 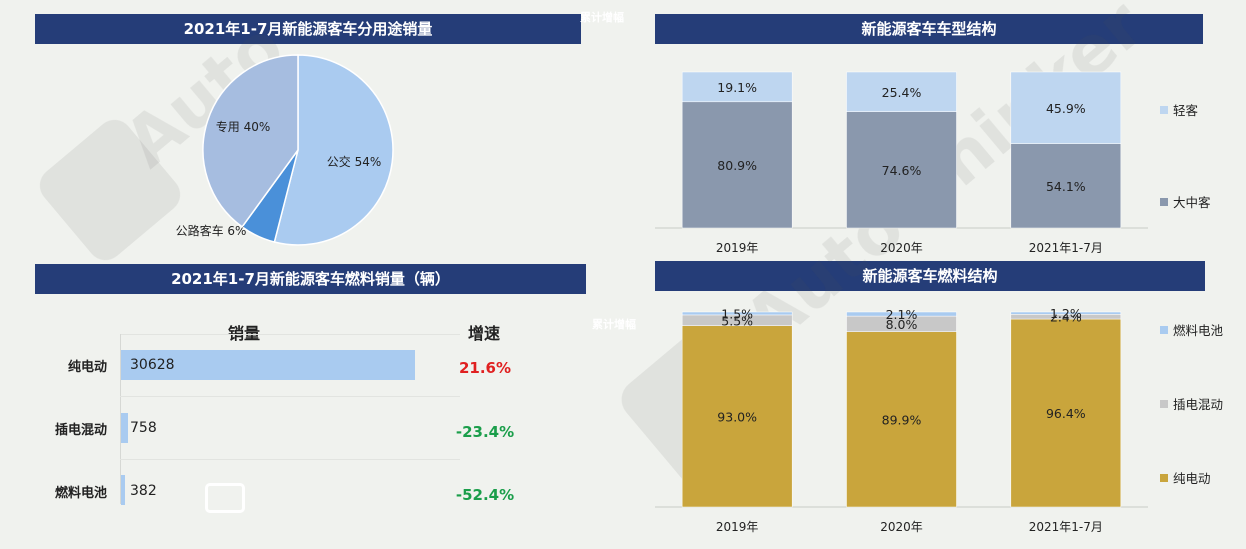 I want to click on fuel-structure-title: 新能源客车燃料结构, so click(x=930, y=276).